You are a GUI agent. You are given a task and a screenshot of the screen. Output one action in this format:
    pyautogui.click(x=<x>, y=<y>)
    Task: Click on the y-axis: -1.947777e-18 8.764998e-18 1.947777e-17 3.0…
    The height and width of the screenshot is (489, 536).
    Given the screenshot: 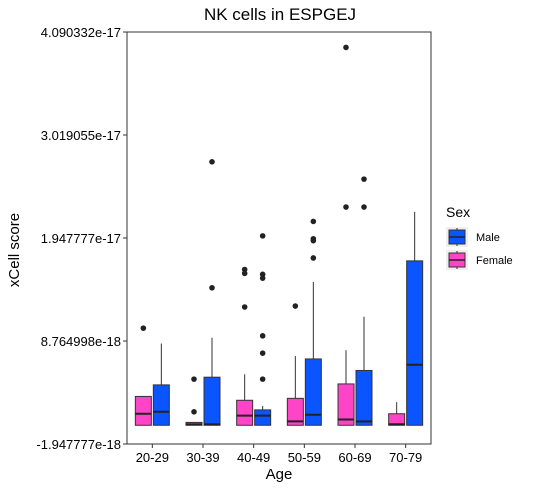 What is the action you would take?
    pyautogui.click(x=81, y=238)
    